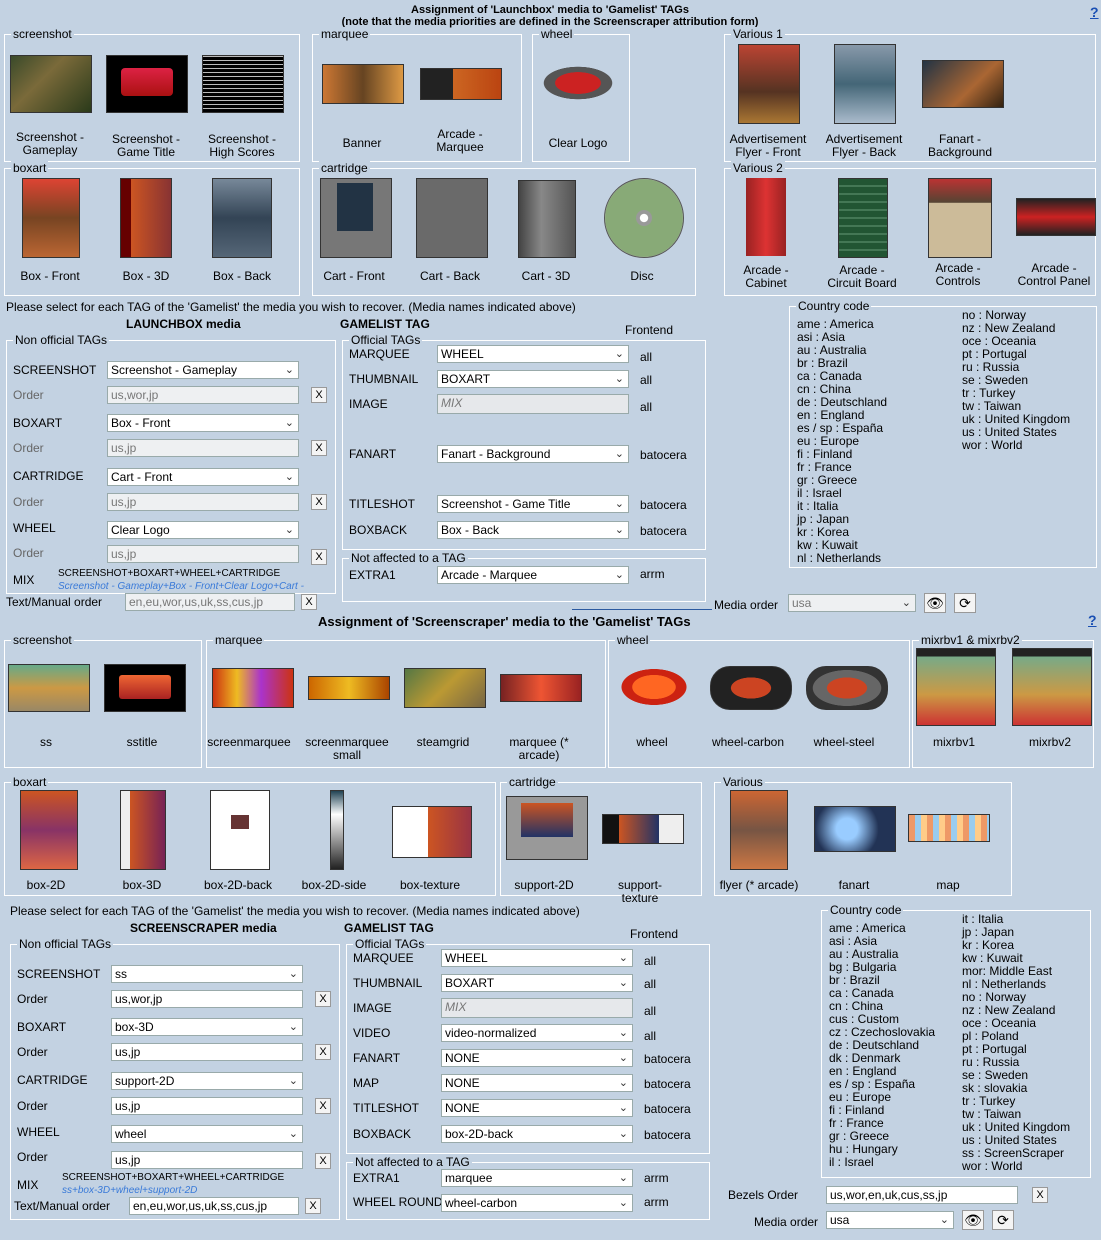 This screenshot has width=1101, height=1240. What do you see at coordinates (1052, 687) in the screenshot?
I see `thumb-mixrbv2` at bounding box center [1052, 687].